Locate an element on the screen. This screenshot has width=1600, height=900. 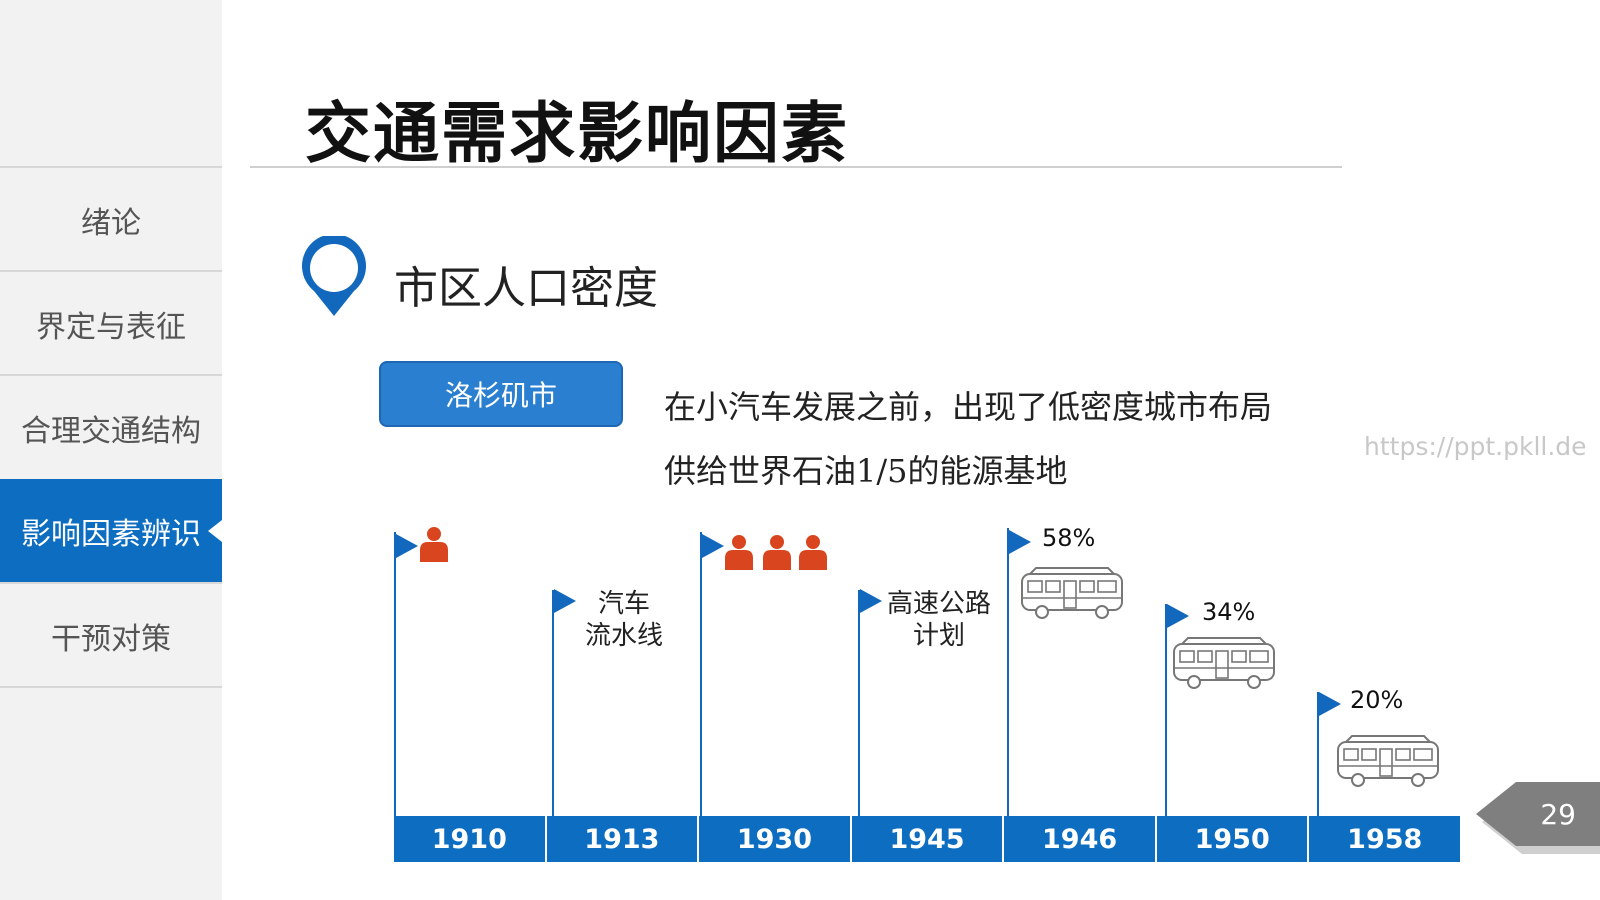
city-button: 洛杉矶市 is located at coordinates (501, 394).